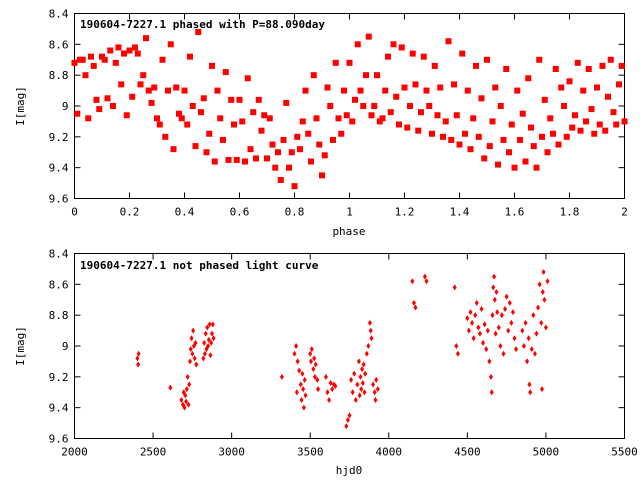  Describe the element at coordinates (65, 346) in the screenshot. I see `y-tick-label: 9` at that location.